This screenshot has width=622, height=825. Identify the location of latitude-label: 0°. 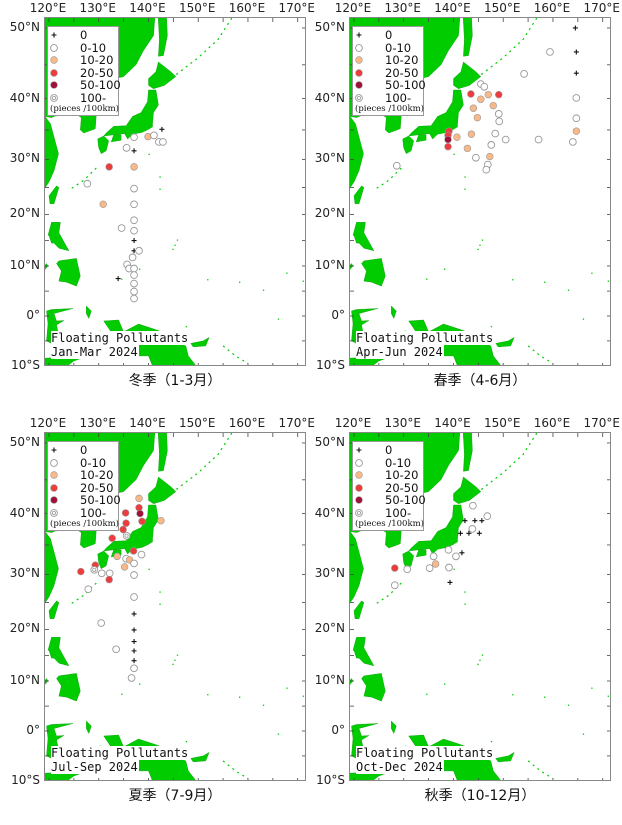
(338, 315).